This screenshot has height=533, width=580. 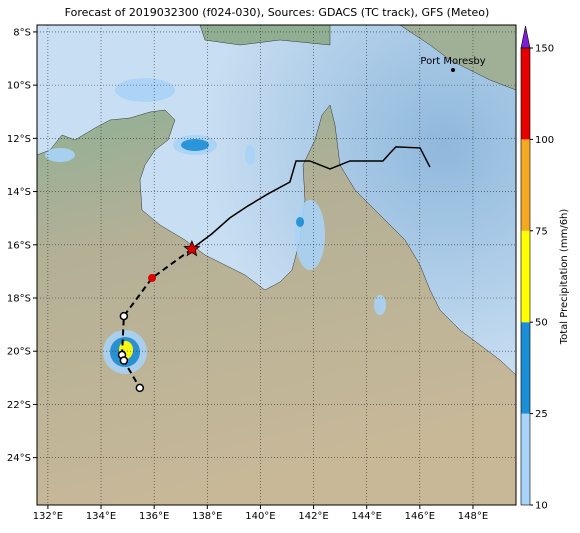 What do you see at coordinates (22, 32) in the screenshot?
I see `y-tick-label: 8°S` at bounding box center [22, 32].